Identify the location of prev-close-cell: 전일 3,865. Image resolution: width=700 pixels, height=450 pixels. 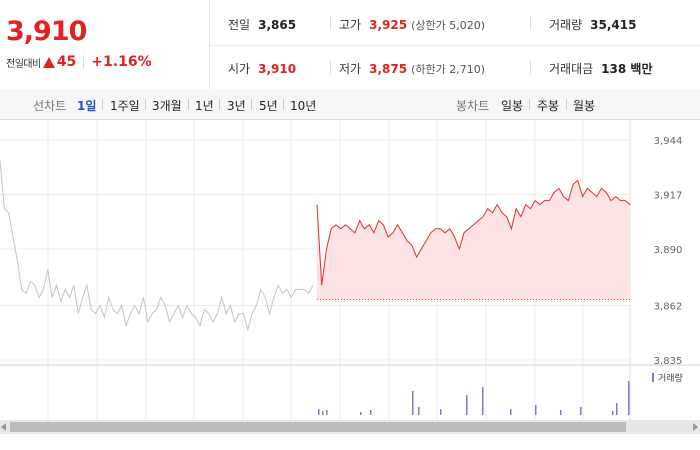
(262, 24).